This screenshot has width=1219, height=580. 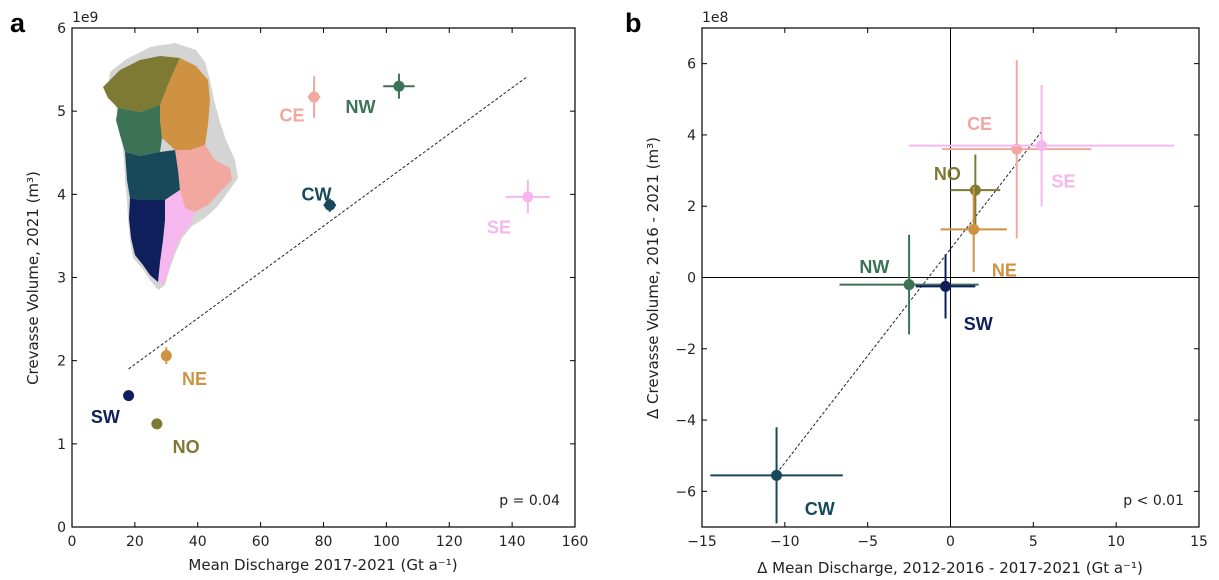 I want to click on x-tick-label: −5, so click(x=867, y=542).